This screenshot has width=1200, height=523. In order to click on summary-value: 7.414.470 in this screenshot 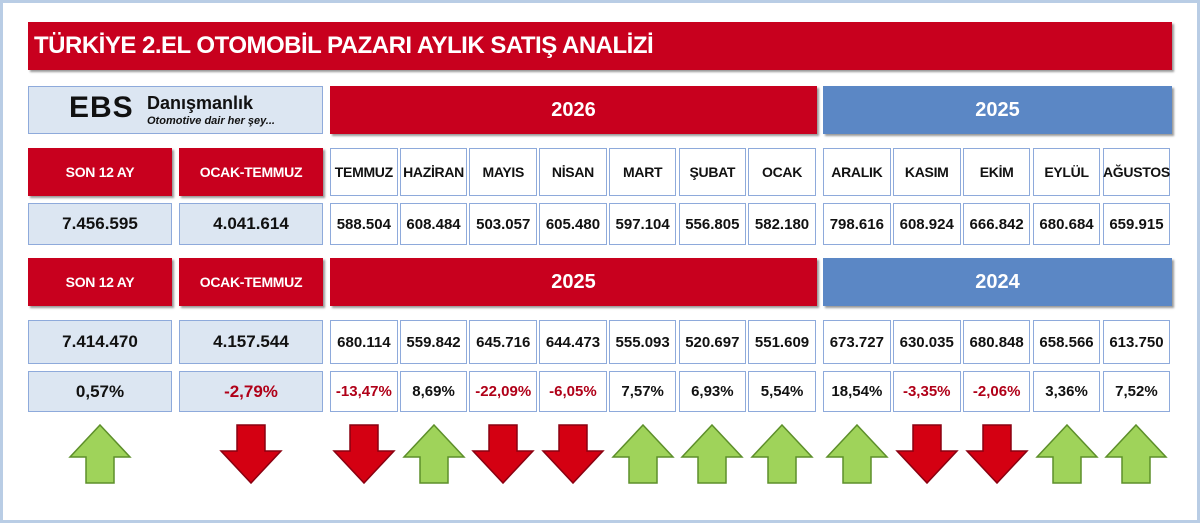, I will do `click(100, 342)`.